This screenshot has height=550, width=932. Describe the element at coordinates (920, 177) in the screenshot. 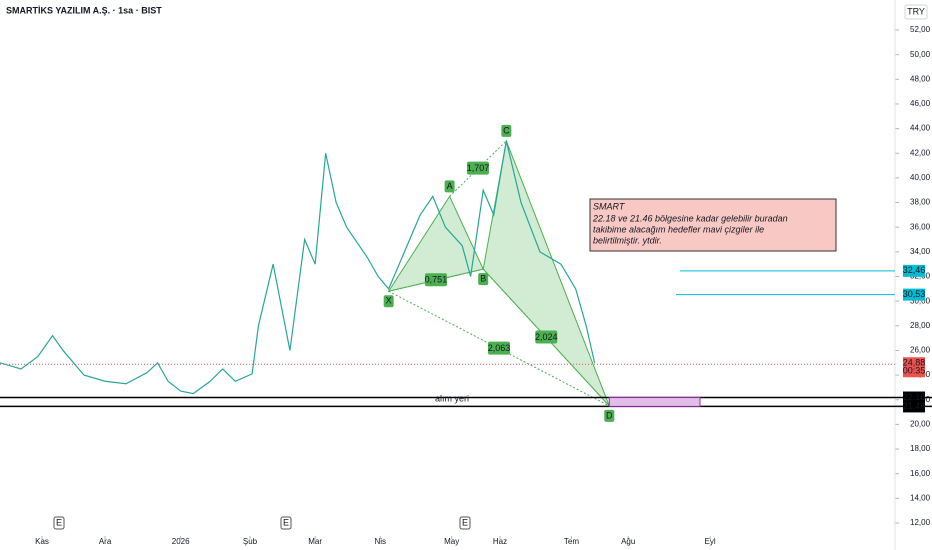

I see `y-tick-label: 40,00` at that location.